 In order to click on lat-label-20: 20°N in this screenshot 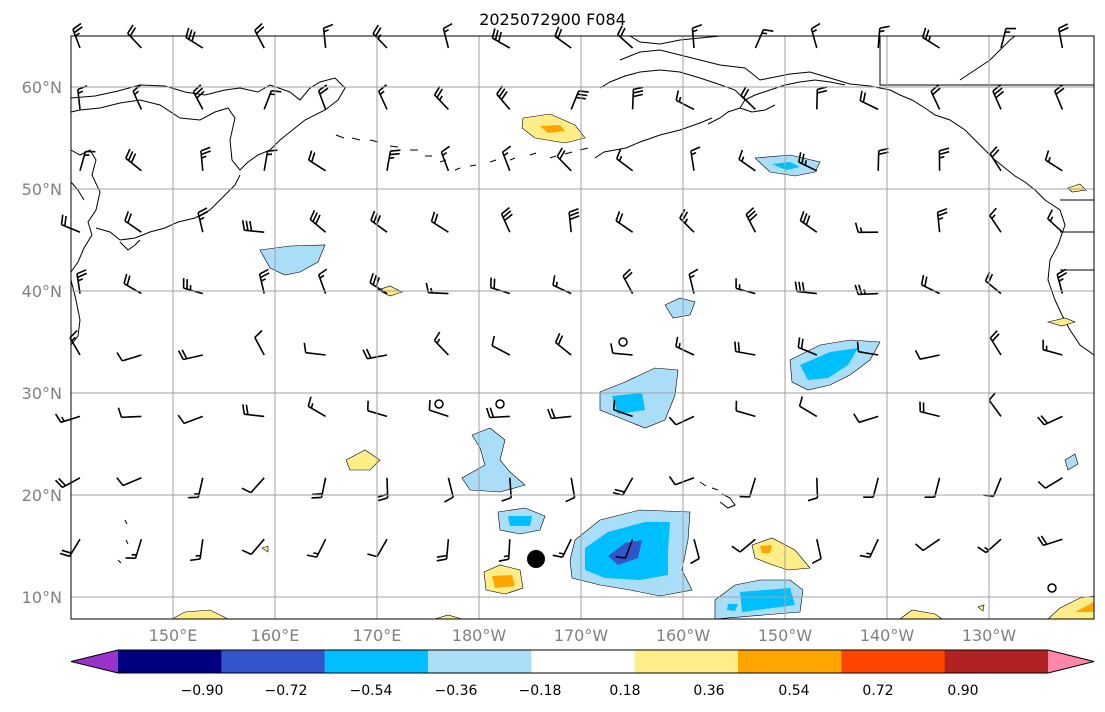, I will do `click(41, 495)`.